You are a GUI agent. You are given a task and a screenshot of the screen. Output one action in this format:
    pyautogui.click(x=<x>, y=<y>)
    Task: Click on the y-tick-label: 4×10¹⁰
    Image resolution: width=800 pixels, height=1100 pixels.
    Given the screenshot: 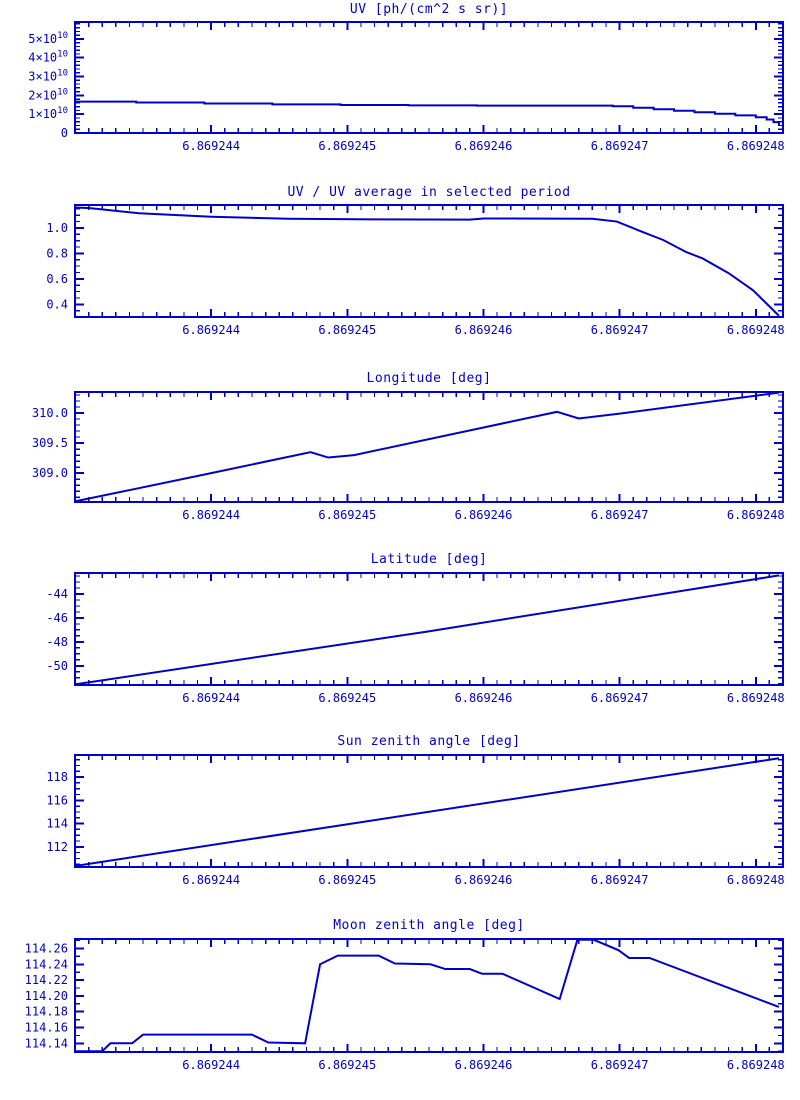 What is the action you would take?
    pyautogui.click(x=48, y=57)
    